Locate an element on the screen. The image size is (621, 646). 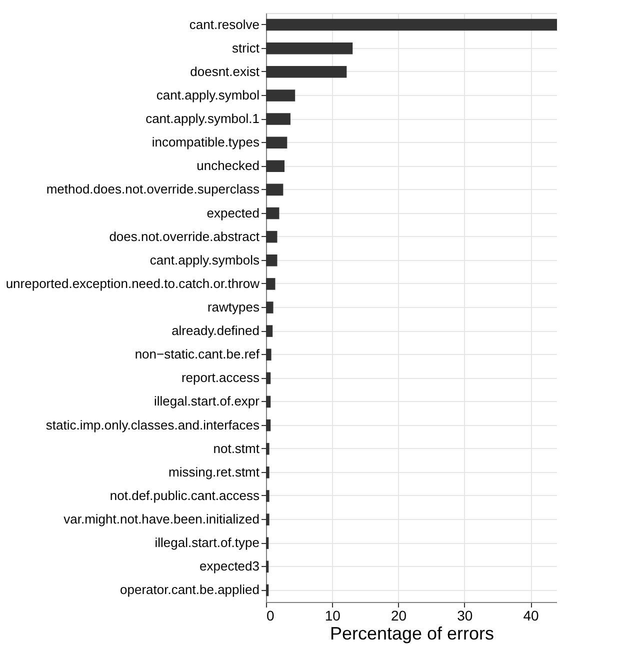
y-tick-label: cant.apply.symbol.1 is located at coordinates (203, 118).